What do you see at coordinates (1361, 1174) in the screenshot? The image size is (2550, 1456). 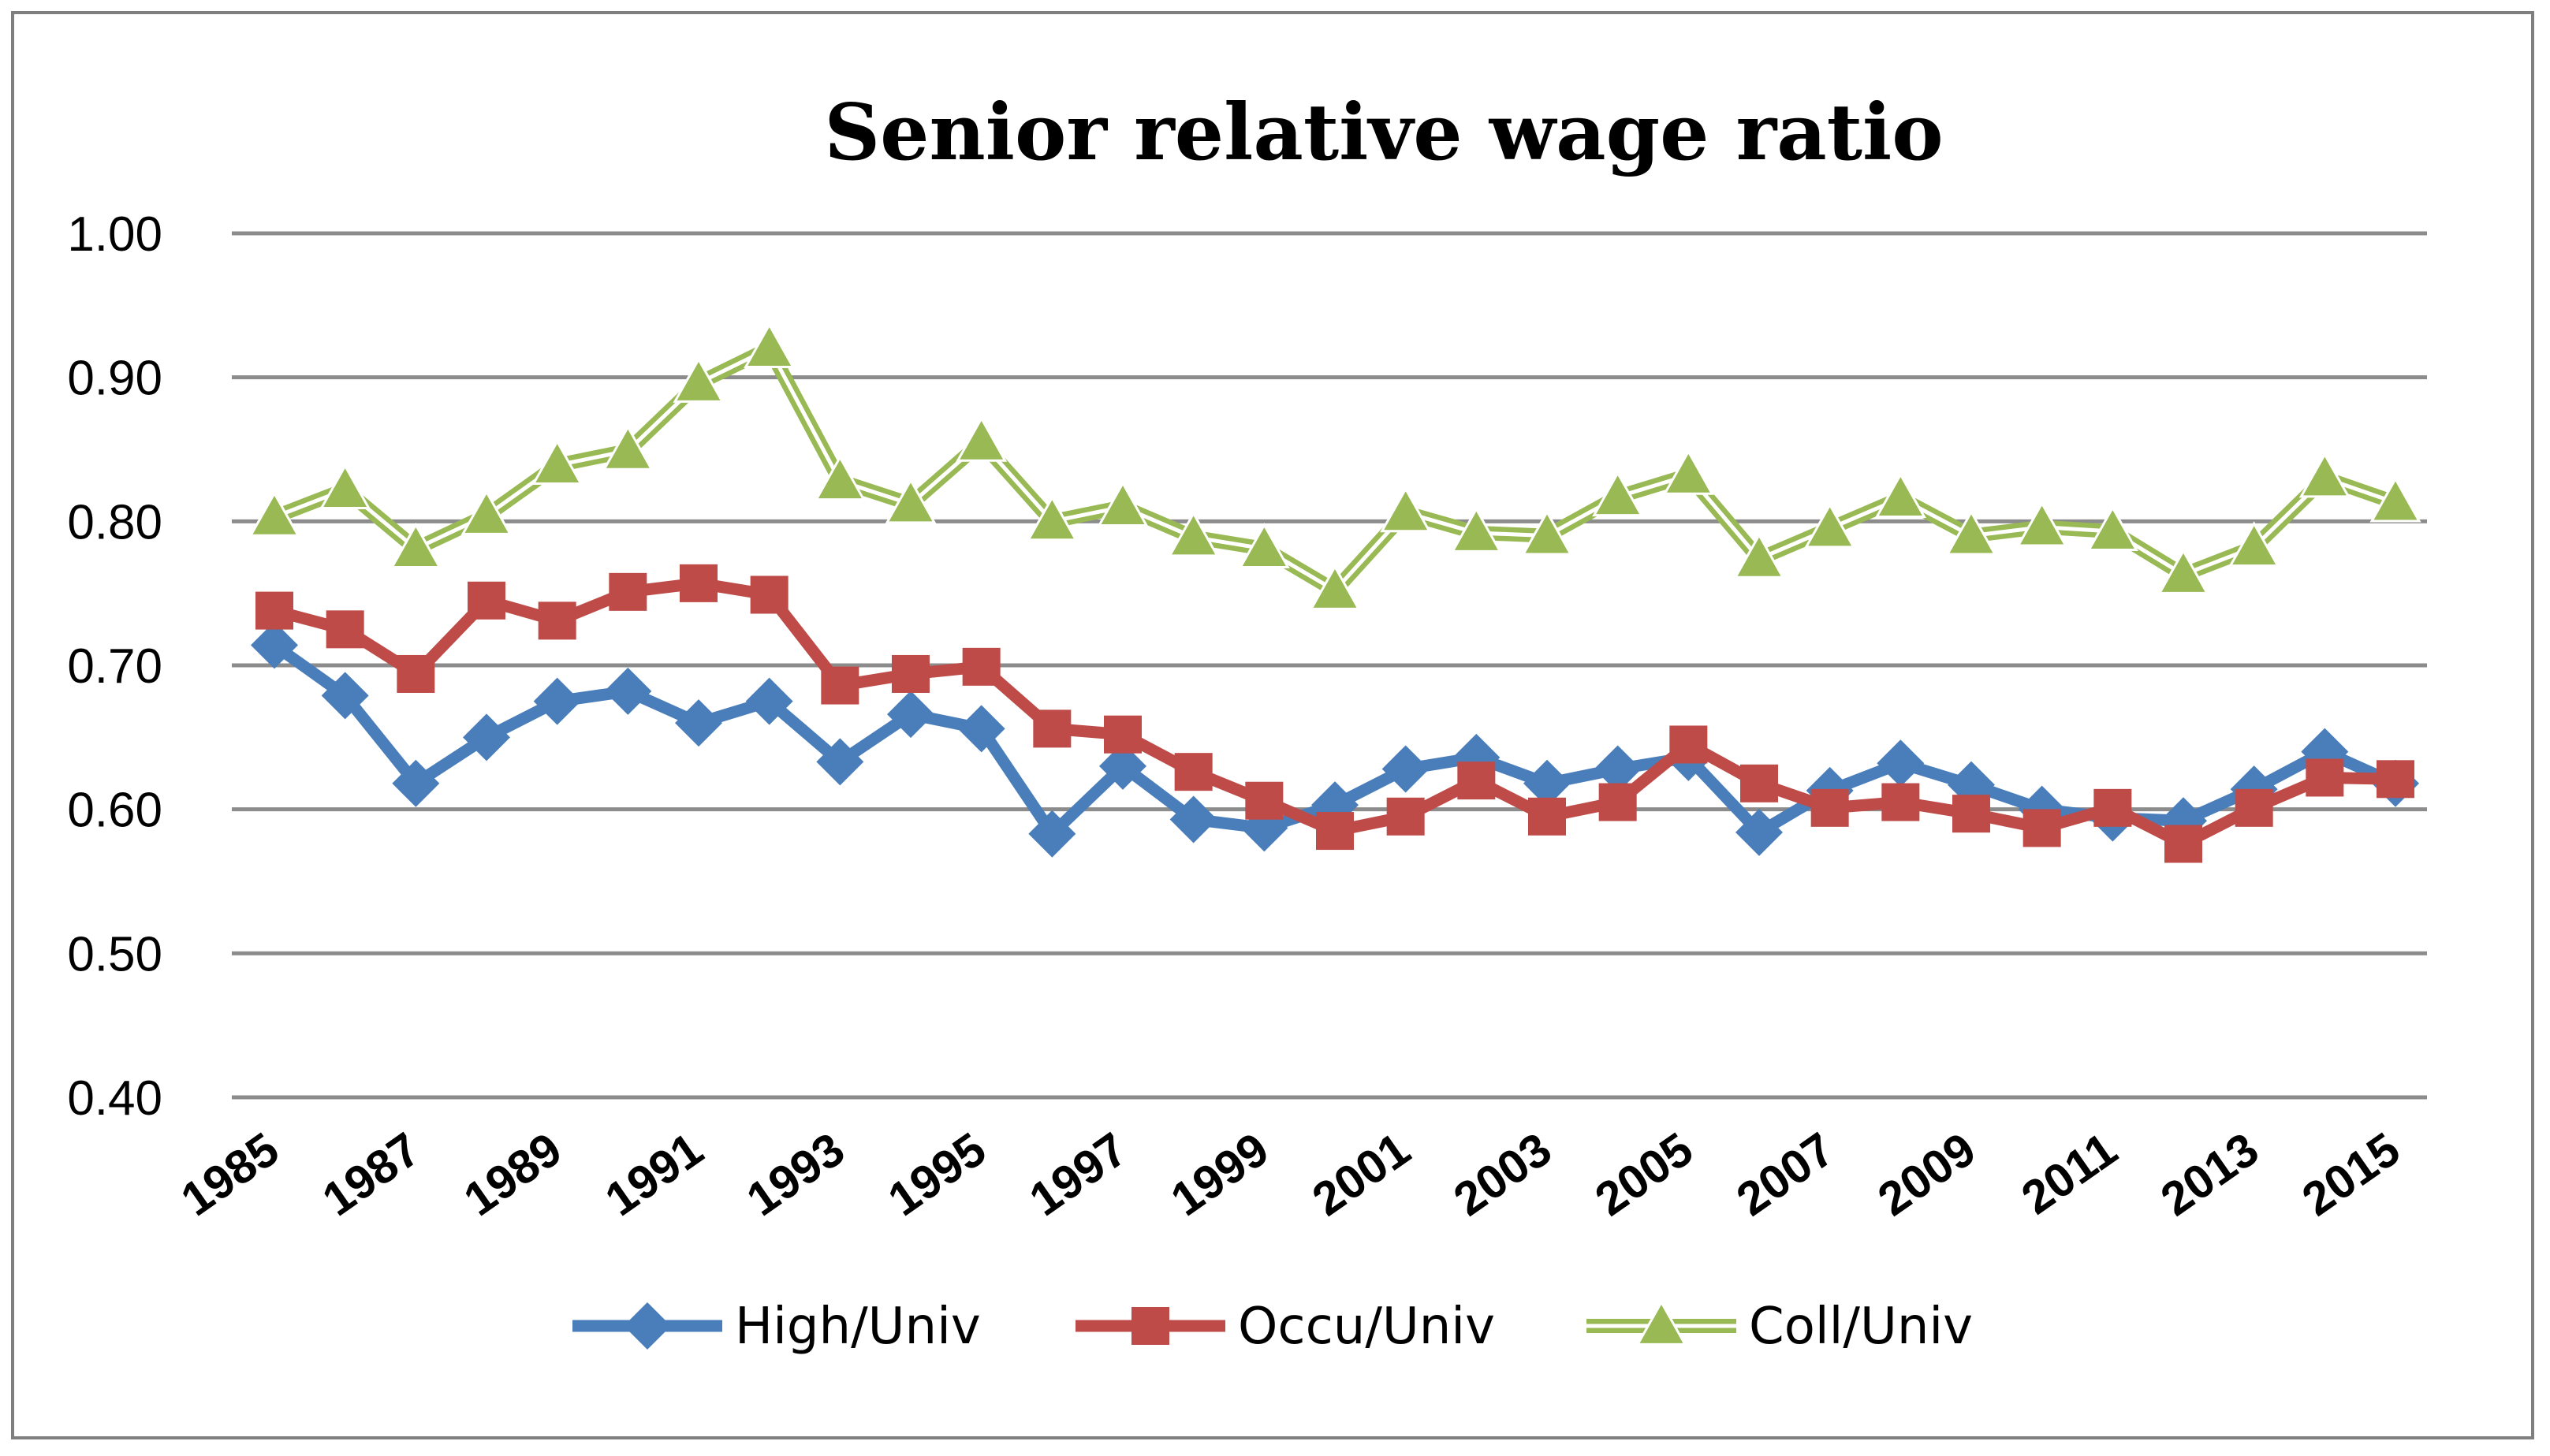 I see `x-tick-label: 2001` at bounding box center [1361, 1174].